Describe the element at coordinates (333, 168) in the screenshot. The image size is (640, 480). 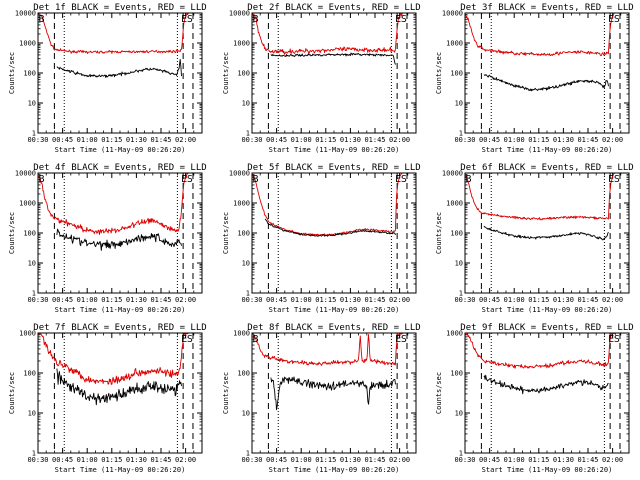
I see `panel-title: Det 5f BLACK = Events, RED = LLD` at that location.